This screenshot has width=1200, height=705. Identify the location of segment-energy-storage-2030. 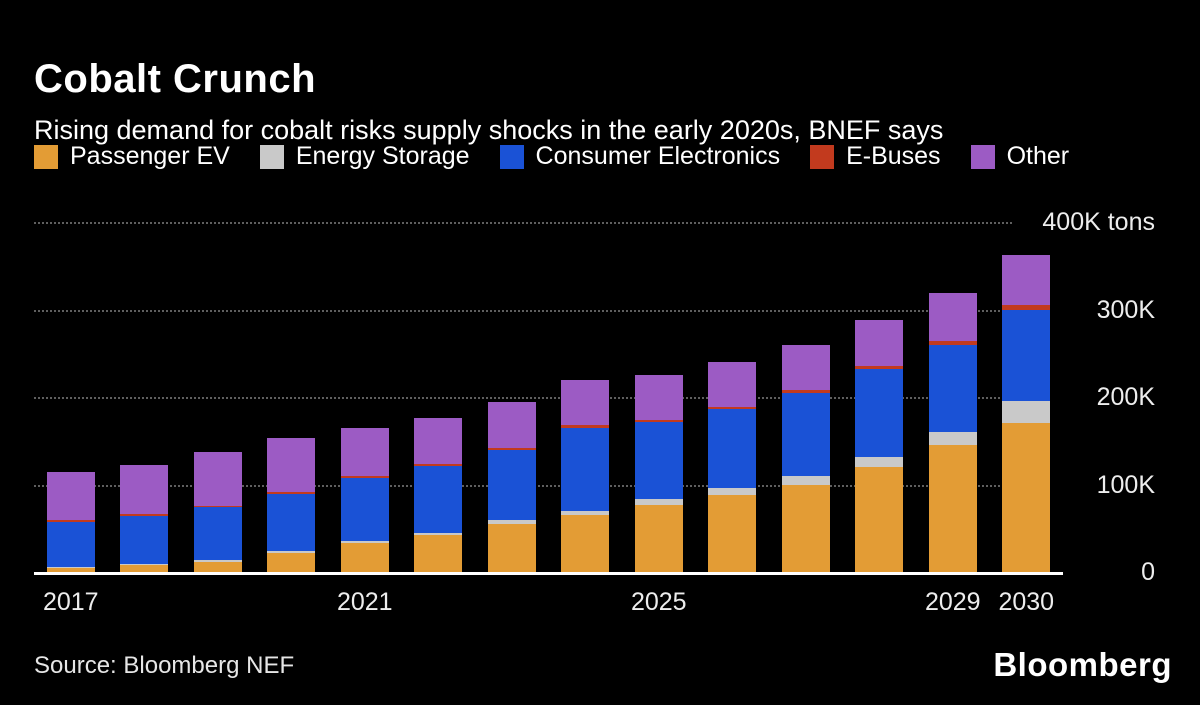
(1026, 412).